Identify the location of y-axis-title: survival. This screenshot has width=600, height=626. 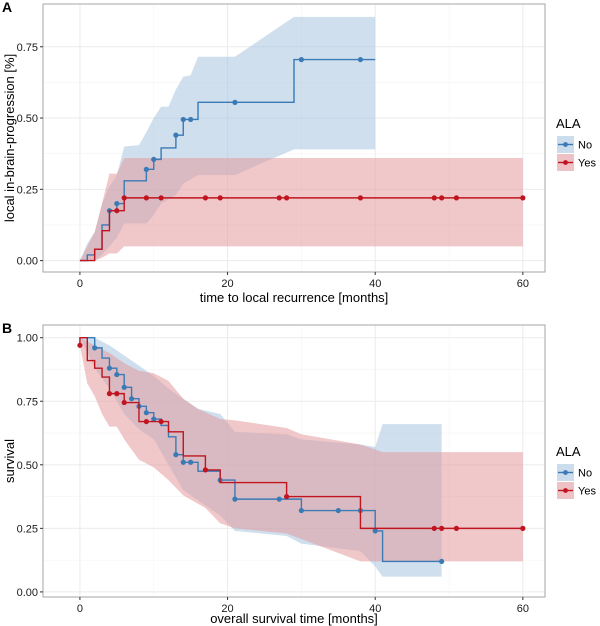
(9, 461).